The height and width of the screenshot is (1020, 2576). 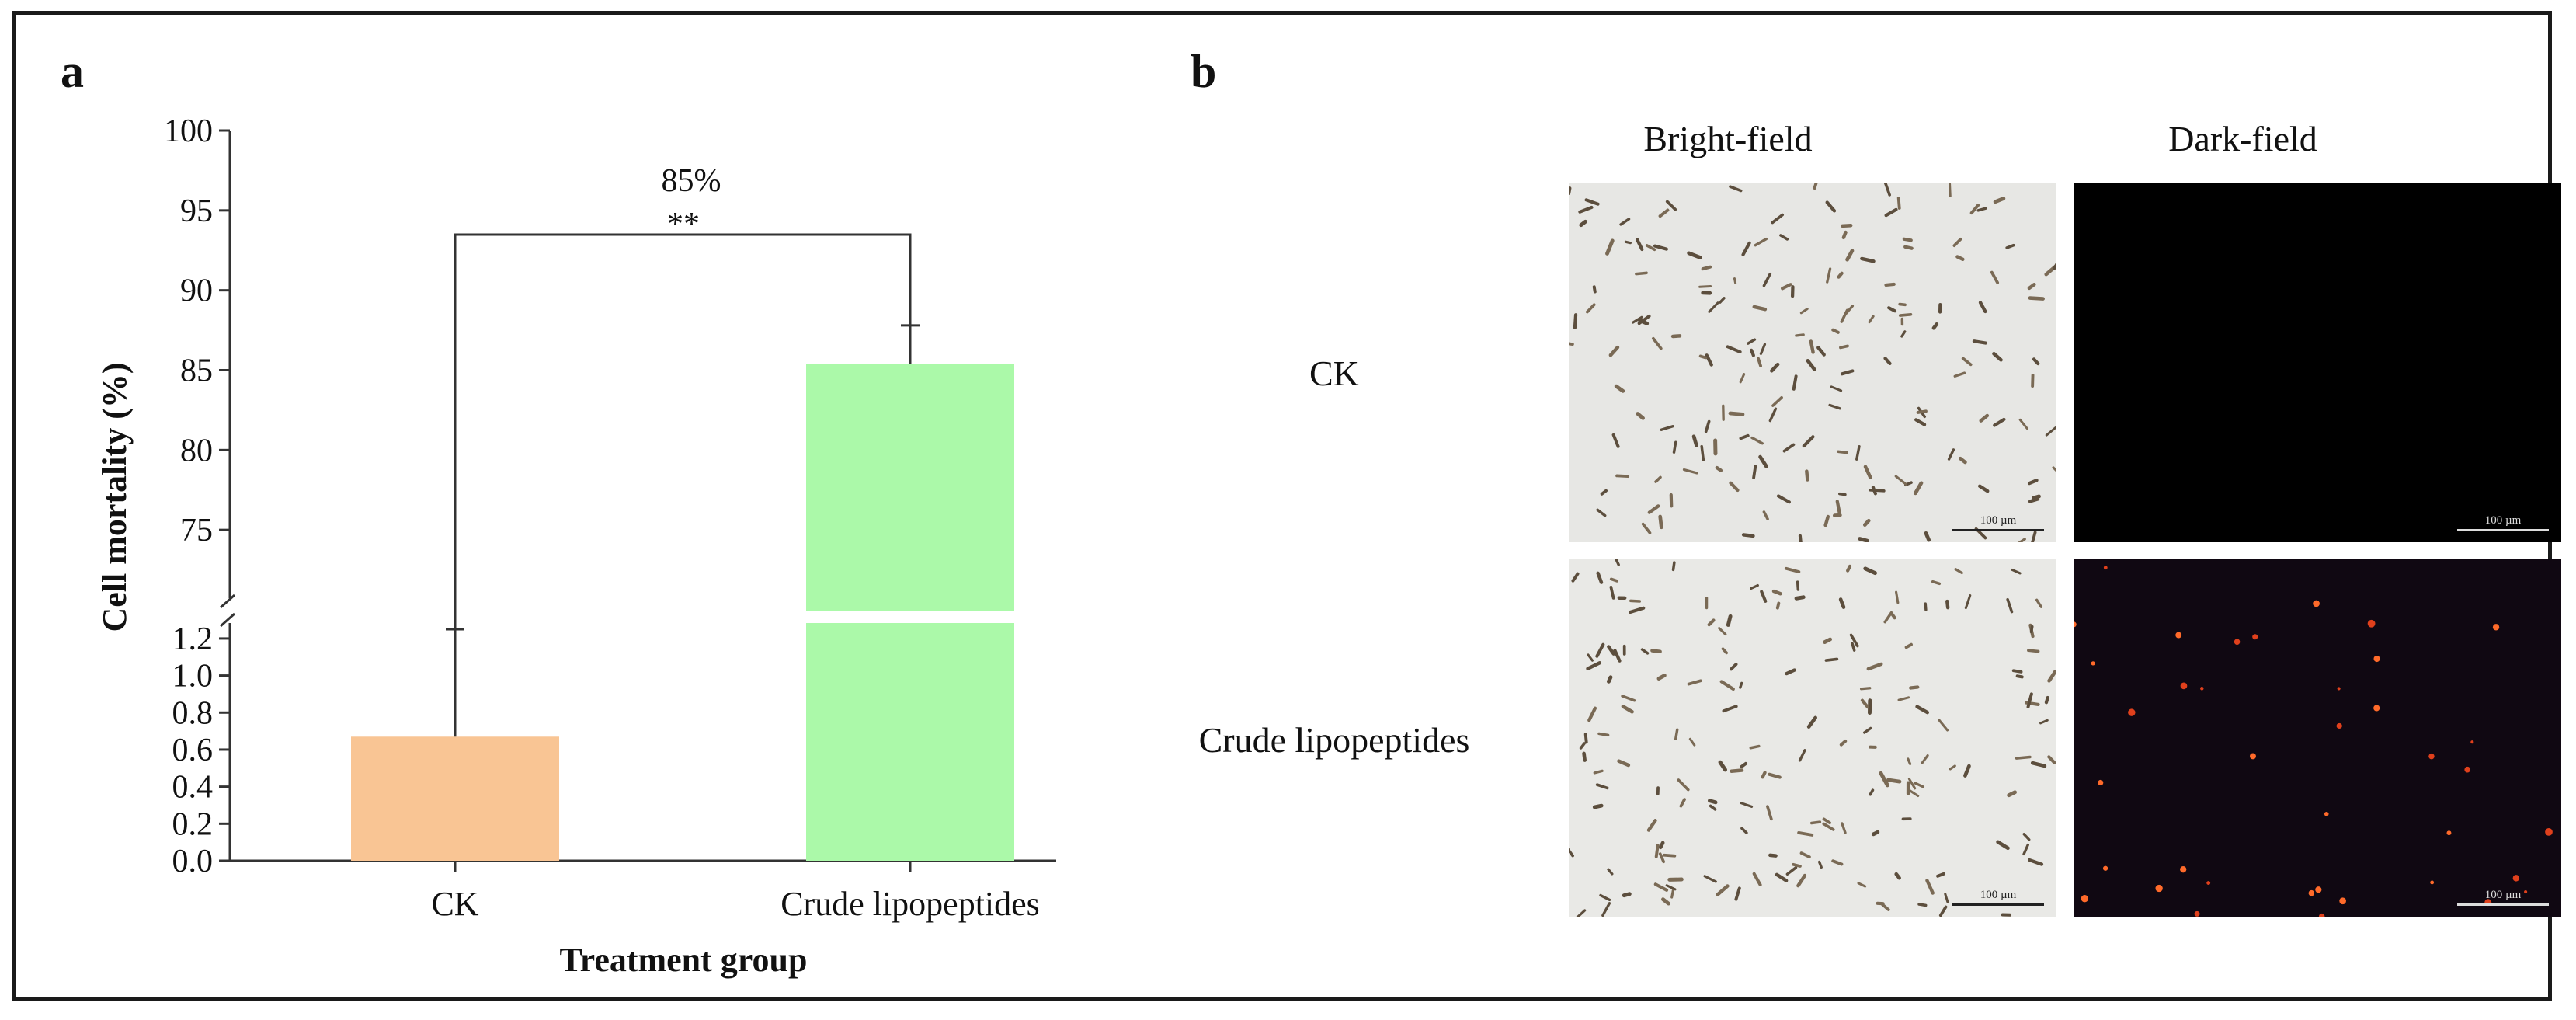 What do you see at coordinates (193, 788) in the screenshot?
I see `y-tick-label-lower: 0.4` at bounding box center [193, 788].